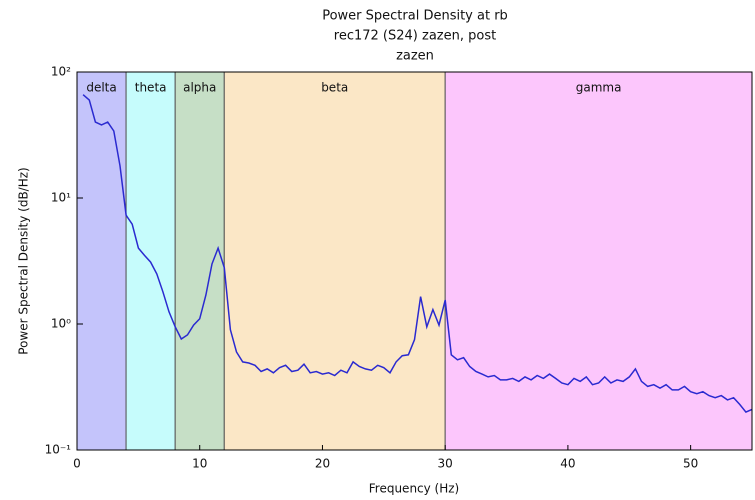 The width and height of the screenshot is (755, 500). What do you see at coordinates (199, 464) in the screenshot?
I see `x-tick-label: 10` at bounding box center [199, 464].